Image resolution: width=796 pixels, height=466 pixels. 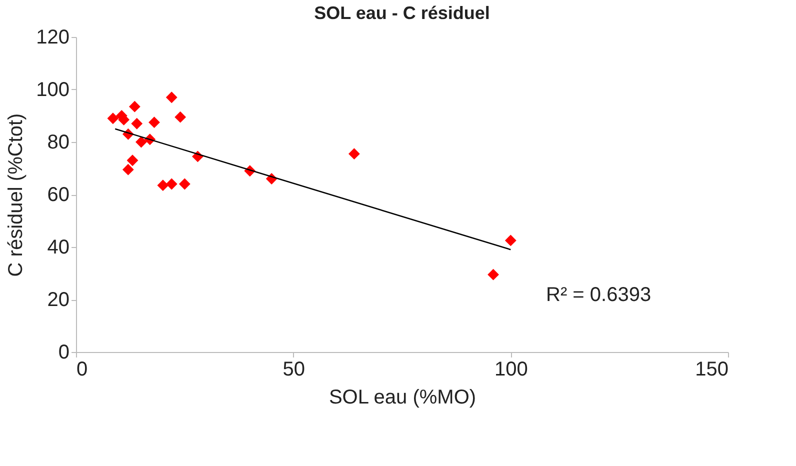 What do you see at coordinates (82, 369) in the screenshot?
I see `x-tick-label: 0` at bounding box center [82, 369].